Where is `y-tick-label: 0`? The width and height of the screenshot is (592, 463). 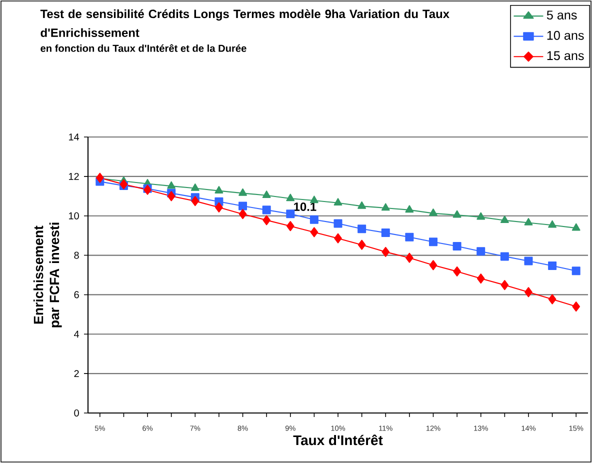 y-tick-label: 0 is located at coordinates (76, 413).